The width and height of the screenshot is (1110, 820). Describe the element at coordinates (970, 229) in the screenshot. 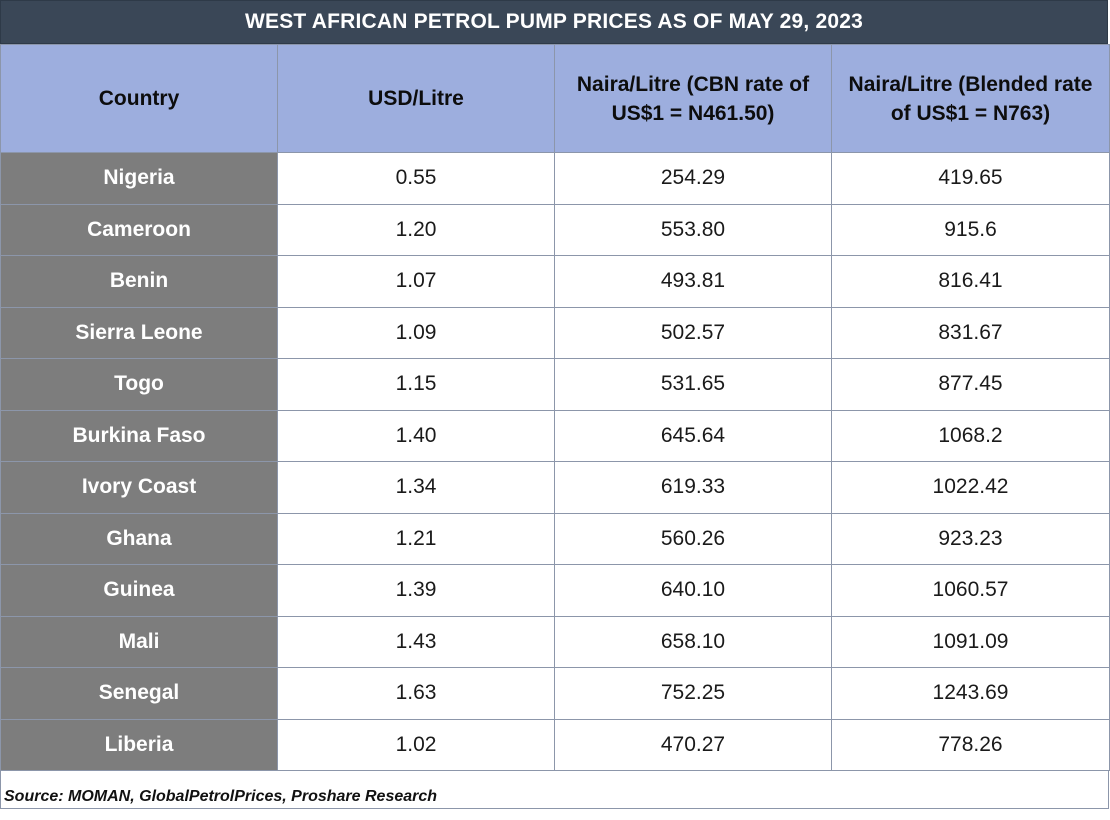

I see `naira-blended-cell: 915.6` at that location.